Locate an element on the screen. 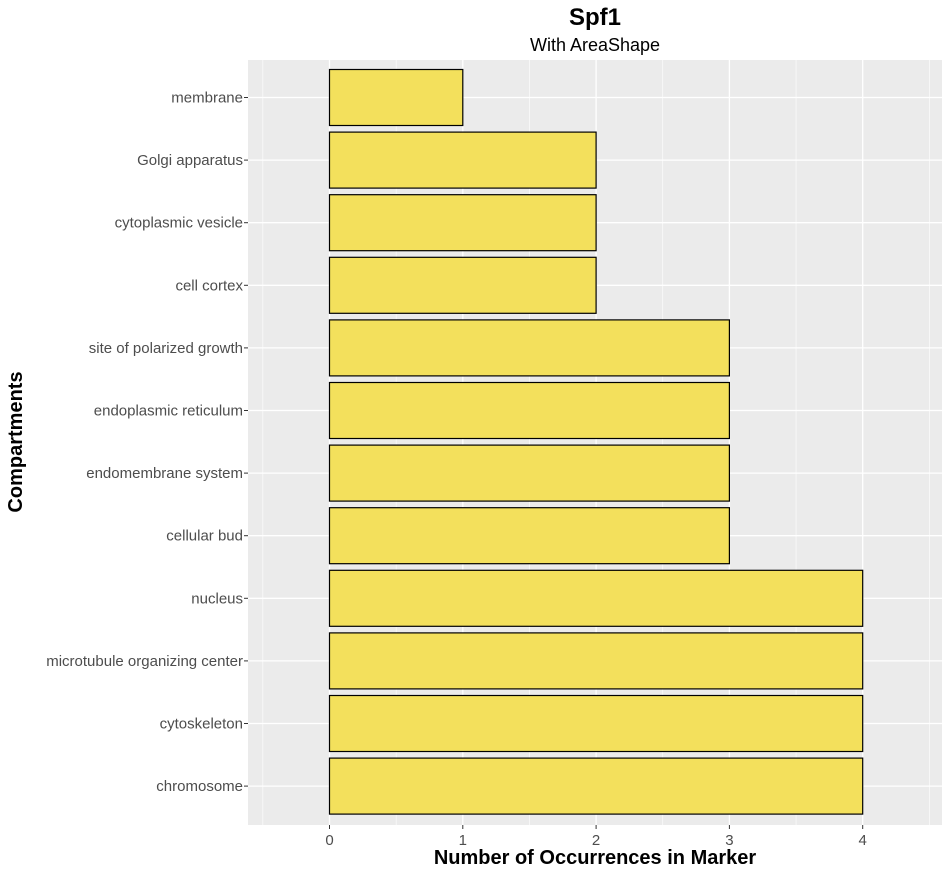 This screenshot has width=948, height=874. y-tick-label: endomembrane system is located at coordinates (164, 473).